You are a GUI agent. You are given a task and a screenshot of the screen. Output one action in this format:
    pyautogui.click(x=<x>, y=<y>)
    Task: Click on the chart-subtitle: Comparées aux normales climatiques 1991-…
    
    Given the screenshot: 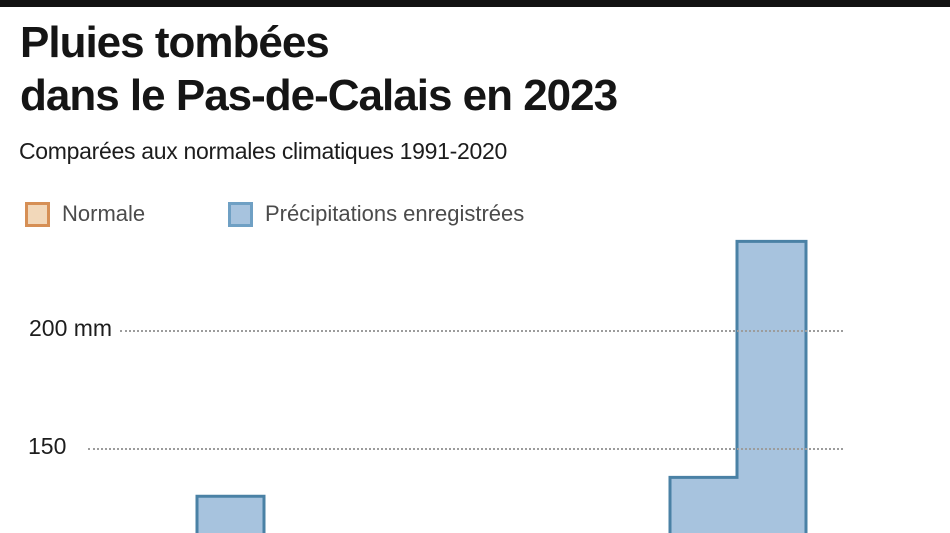 What is the action you would take?
    pyautogui.click(x=263, y=151)
    